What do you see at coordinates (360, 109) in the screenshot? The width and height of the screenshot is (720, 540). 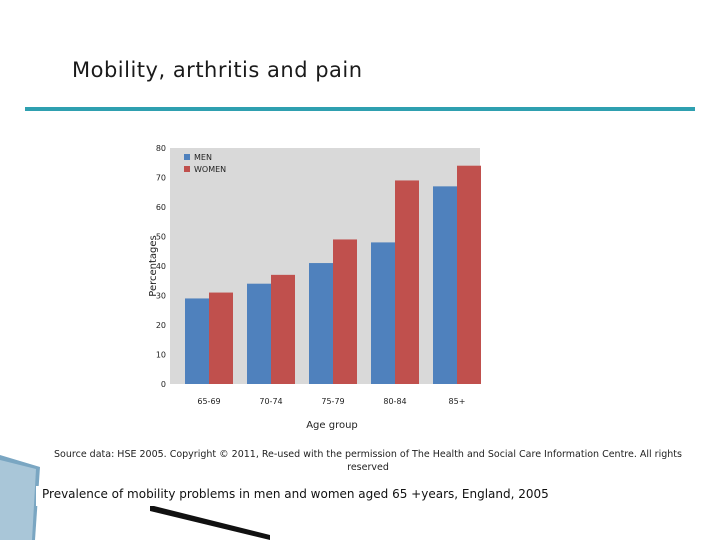 I see `title-underline` at bounding box center [360, 109].